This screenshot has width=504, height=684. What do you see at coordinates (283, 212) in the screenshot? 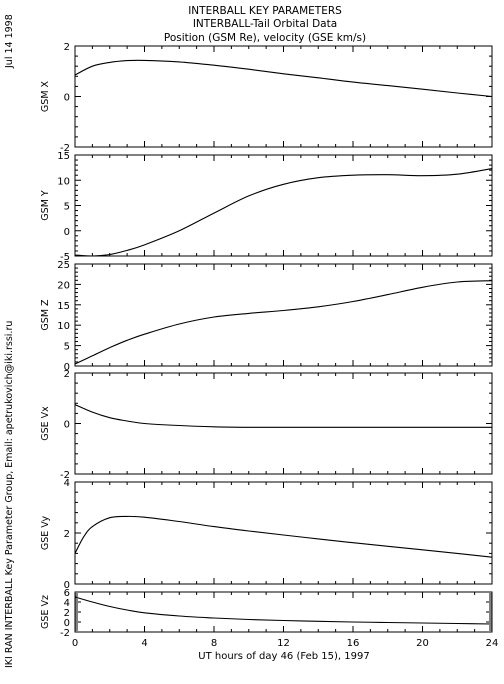
I see `gsm-y-series-line` at bounding box center [283, 212].